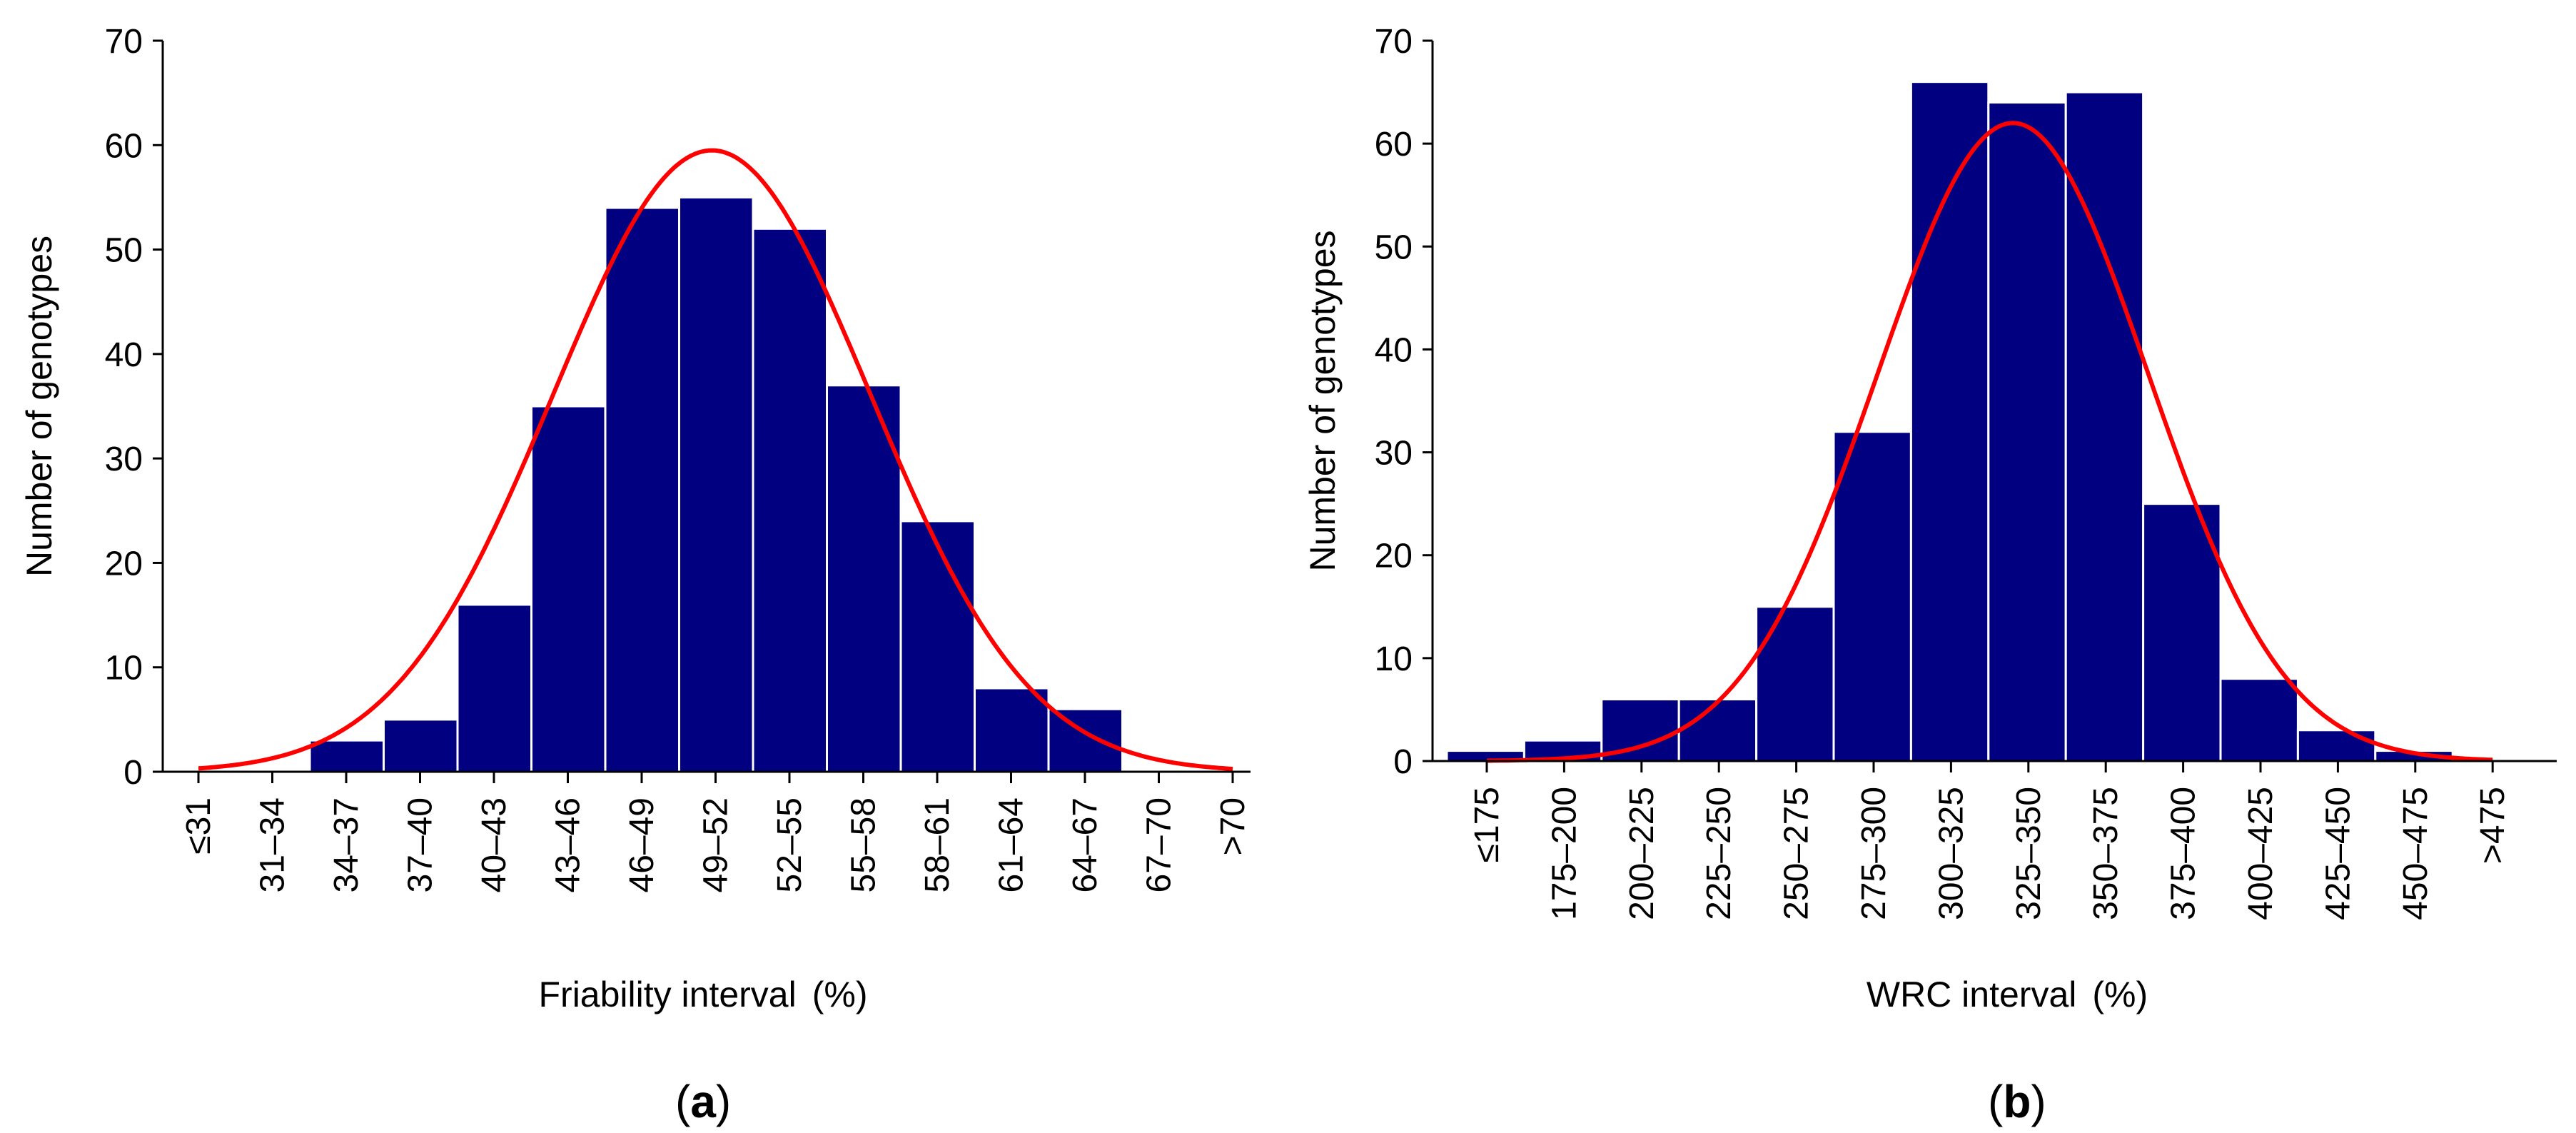 Image resolution: width=2576 pixels, height=1133 pixels. What do you see at coordinates (864, 844) in the screenshot?
I see `x-tick-label: 55–58` at bounding box center [864, 844].